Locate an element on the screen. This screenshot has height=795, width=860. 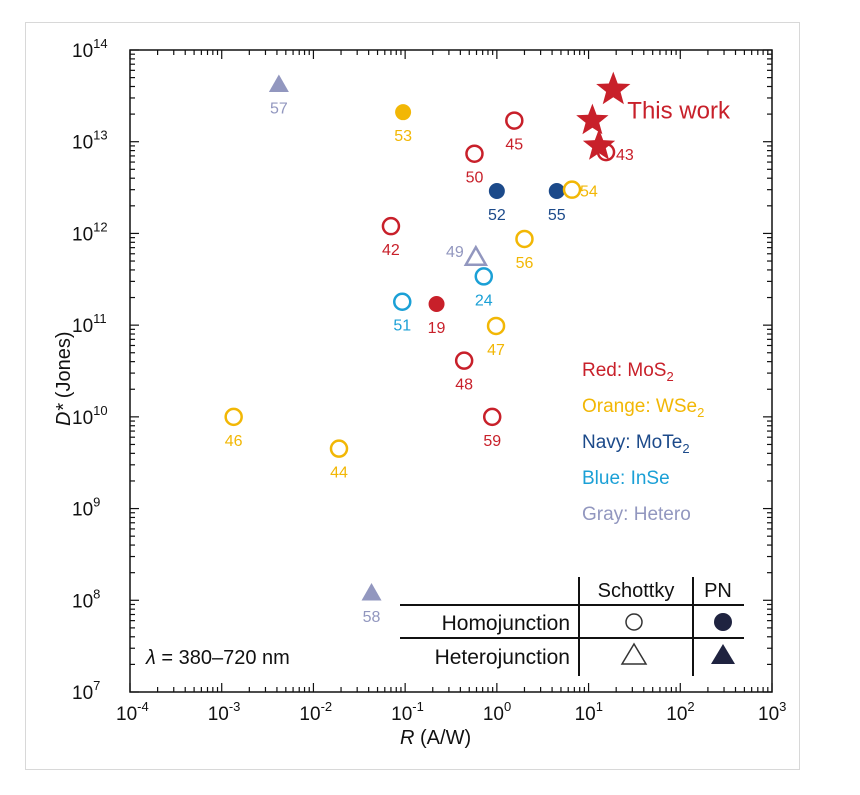
x-tick-label: 10⁻¹ is located at coordinates (407, 712).